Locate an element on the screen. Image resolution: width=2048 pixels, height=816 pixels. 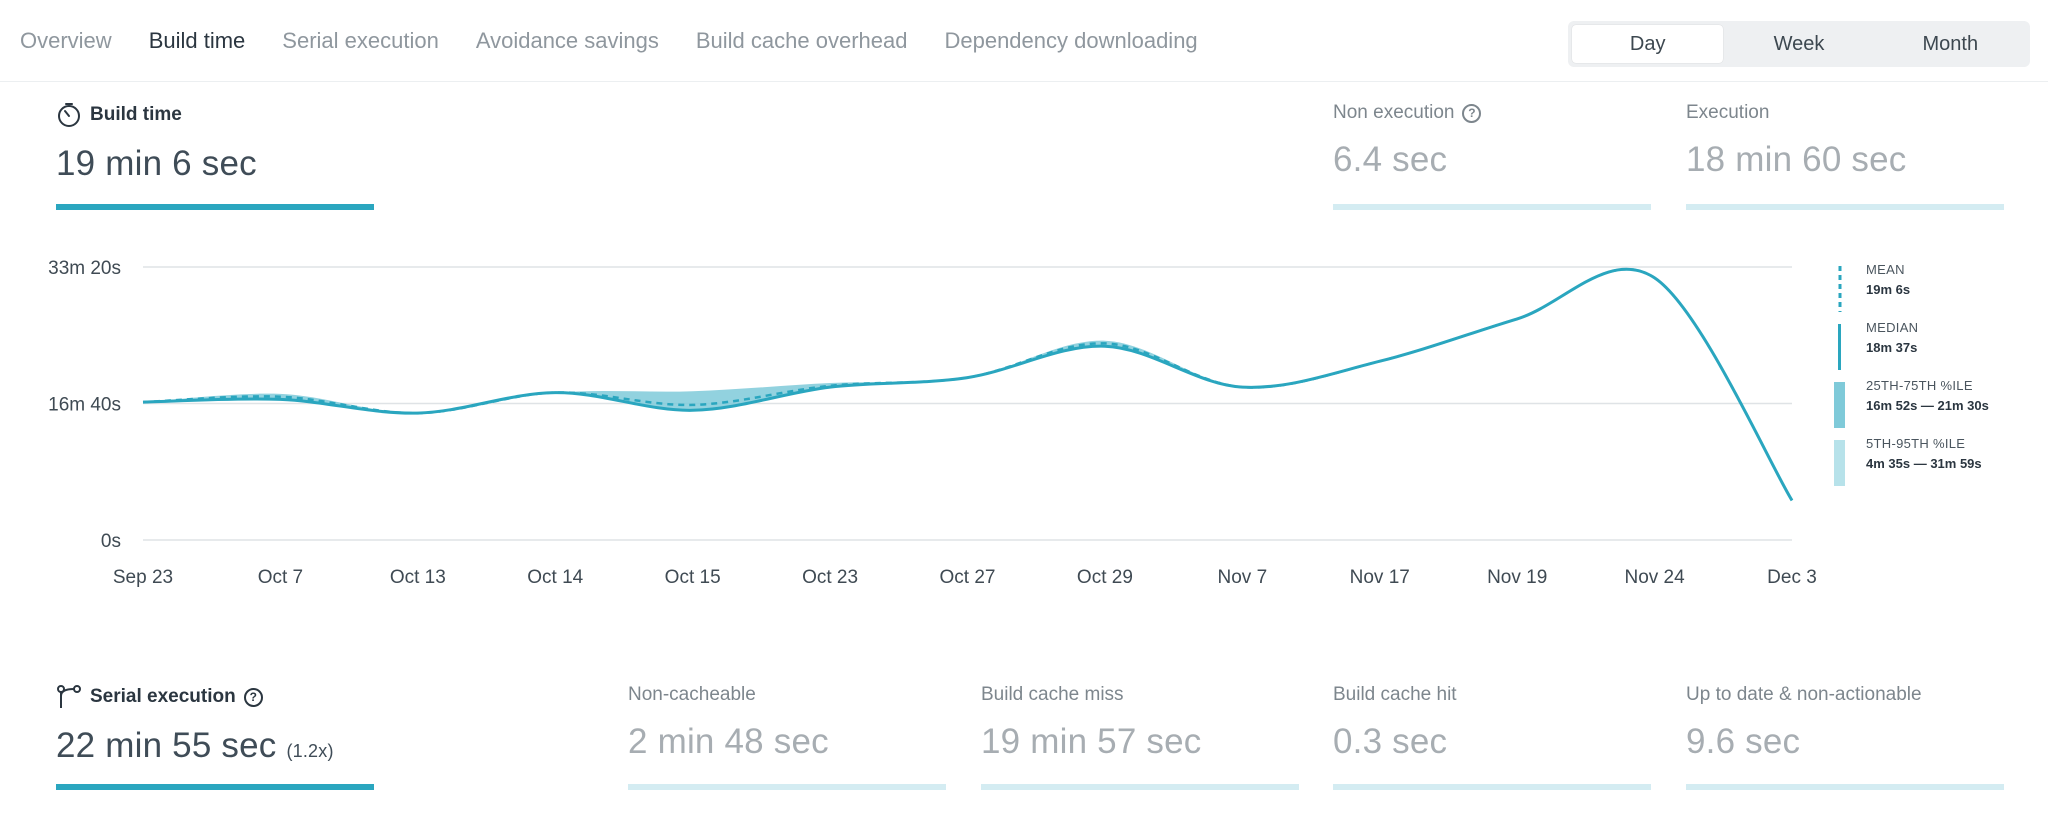
x-tick-label: Oct 23 is located at coordinates (830, 577).